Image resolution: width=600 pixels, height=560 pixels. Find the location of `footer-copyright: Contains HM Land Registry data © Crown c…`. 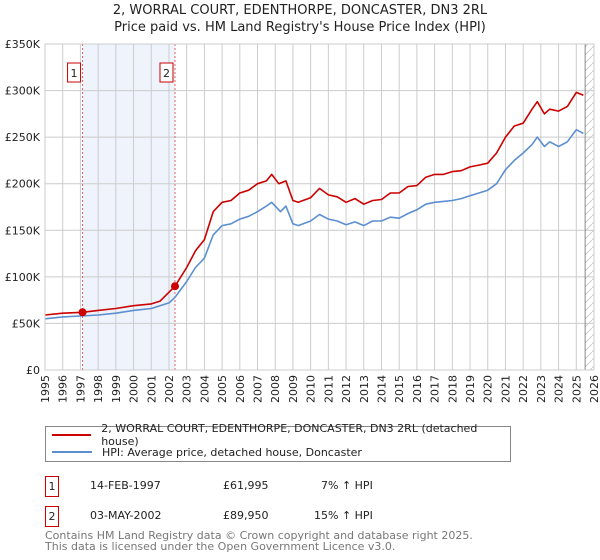

footer-copyright: Contains HM Land Registry data © Crown c… is located at coordinates (259, 535).